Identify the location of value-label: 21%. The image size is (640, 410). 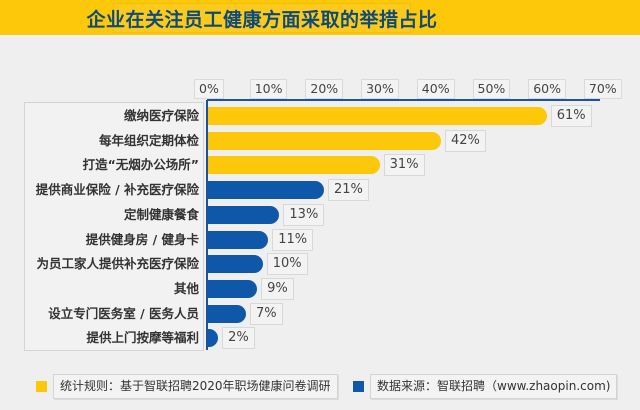
(348, 190).